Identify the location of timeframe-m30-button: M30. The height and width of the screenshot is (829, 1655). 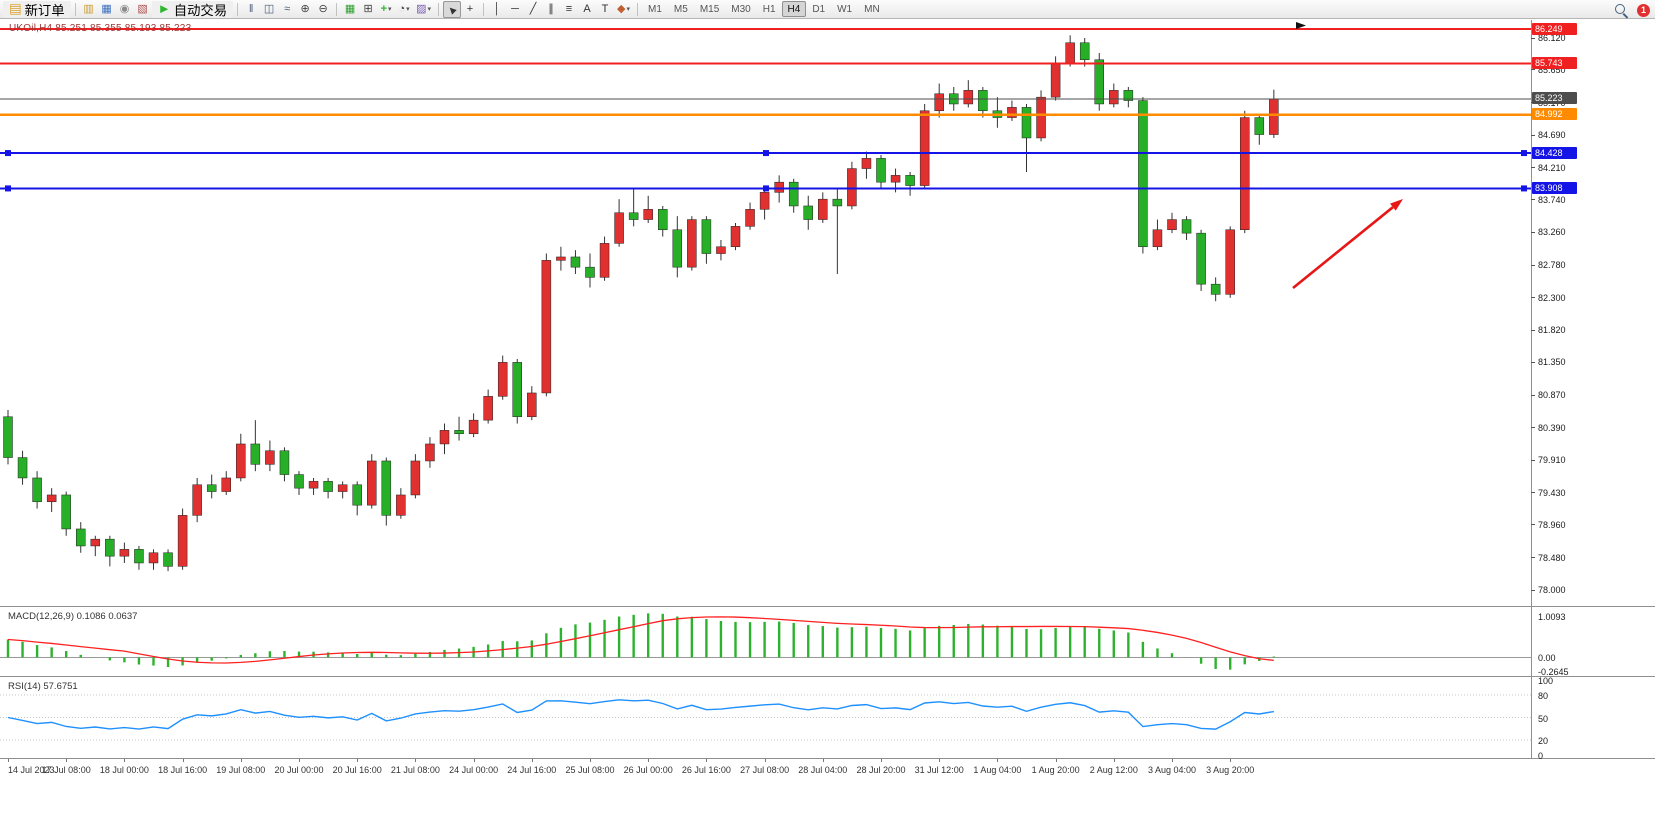
(740, 9).